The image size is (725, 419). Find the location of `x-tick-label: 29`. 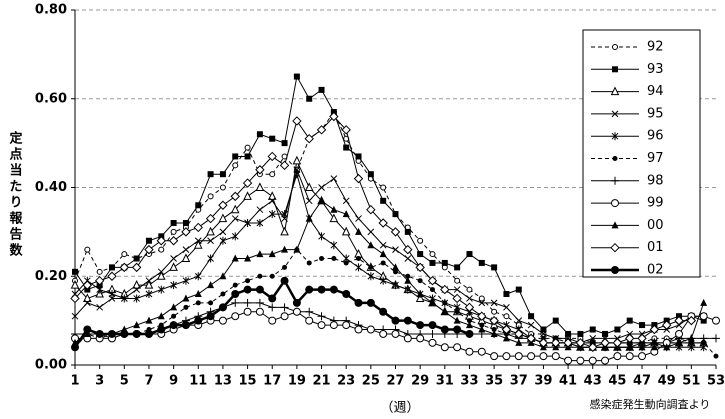

x-tick-label: 29 is located at coordinates (420, 381).